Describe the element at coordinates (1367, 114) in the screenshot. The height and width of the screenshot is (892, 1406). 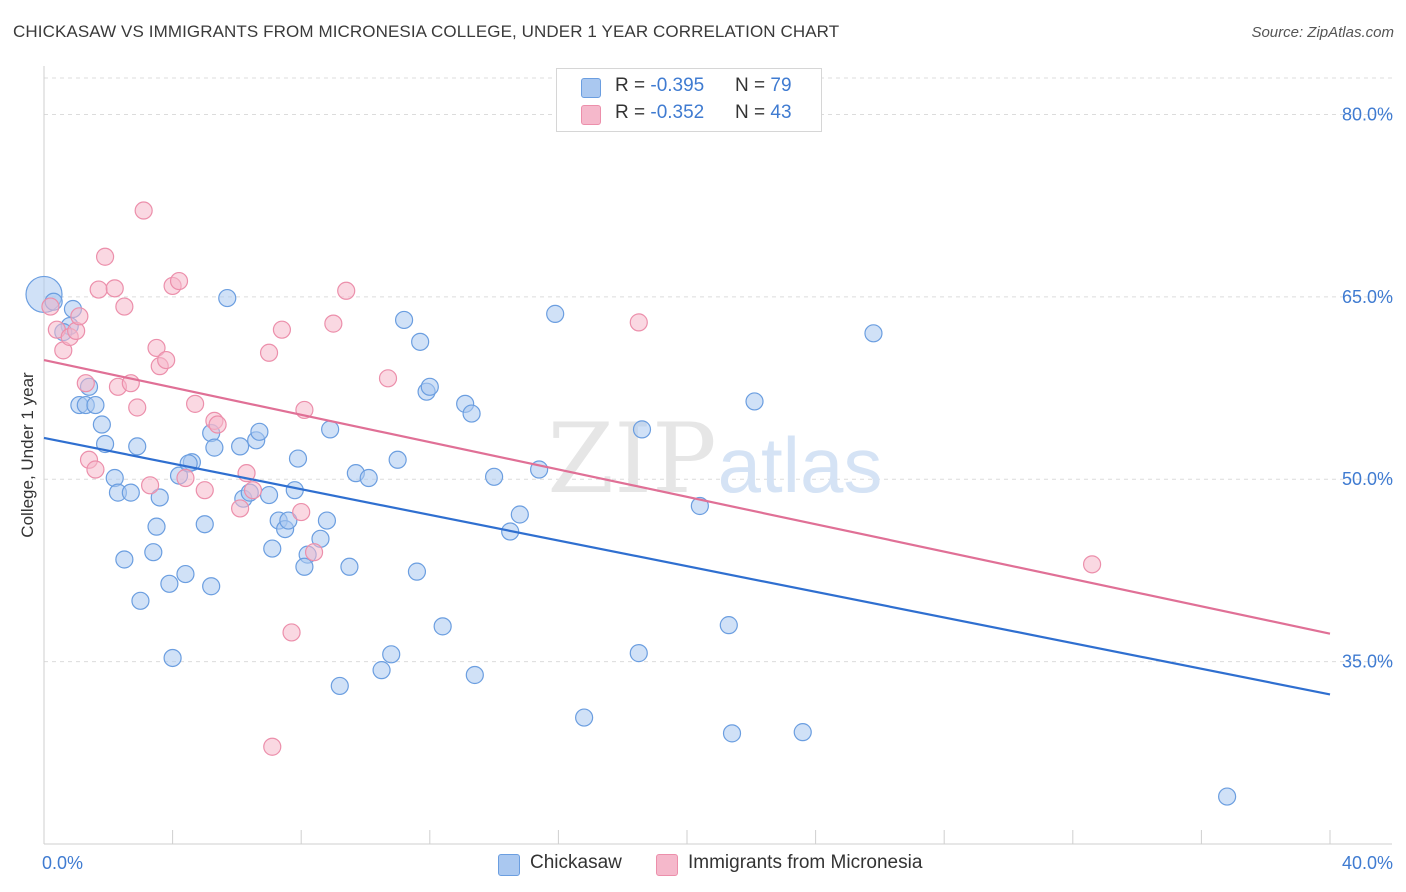
I see `y-tick-label: 80.0%` at that location.